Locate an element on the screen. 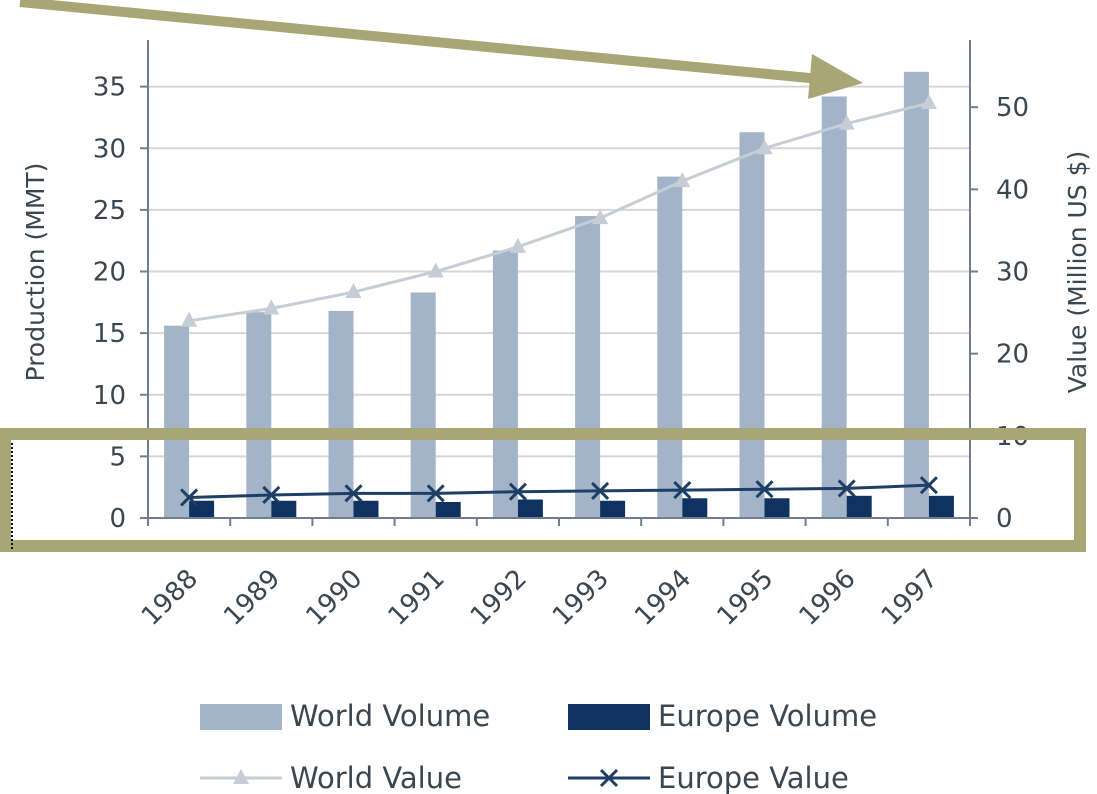  x-tick-label: 1988 is located at coordinates (170, 598).